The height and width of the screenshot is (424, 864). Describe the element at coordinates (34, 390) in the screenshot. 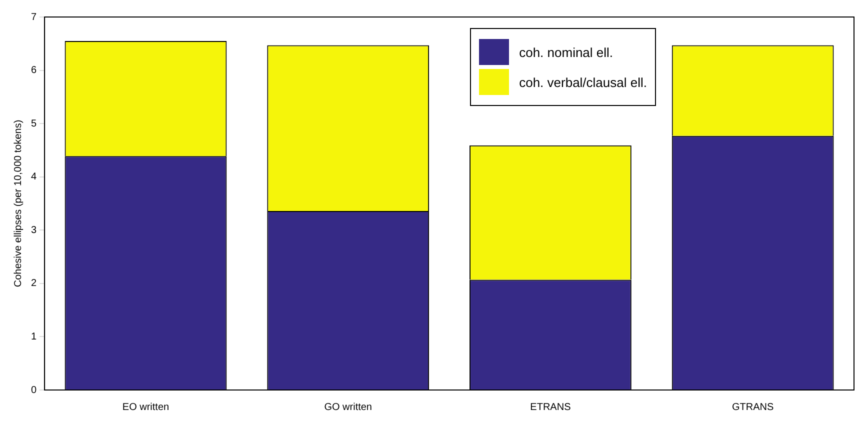

I see `y-tick-label: 0` at that location.